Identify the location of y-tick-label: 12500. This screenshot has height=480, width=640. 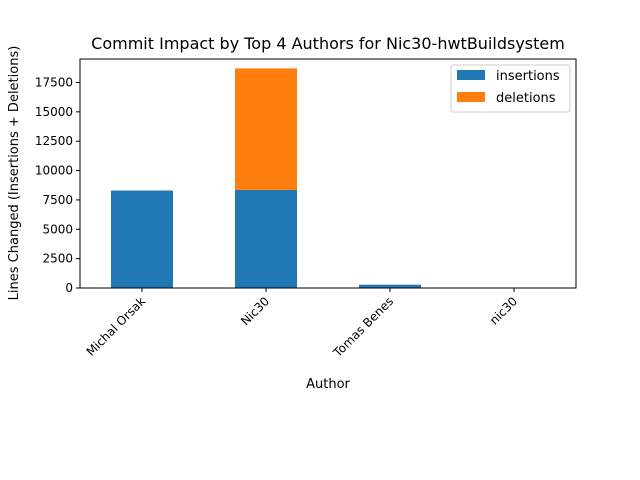
(54, 141).